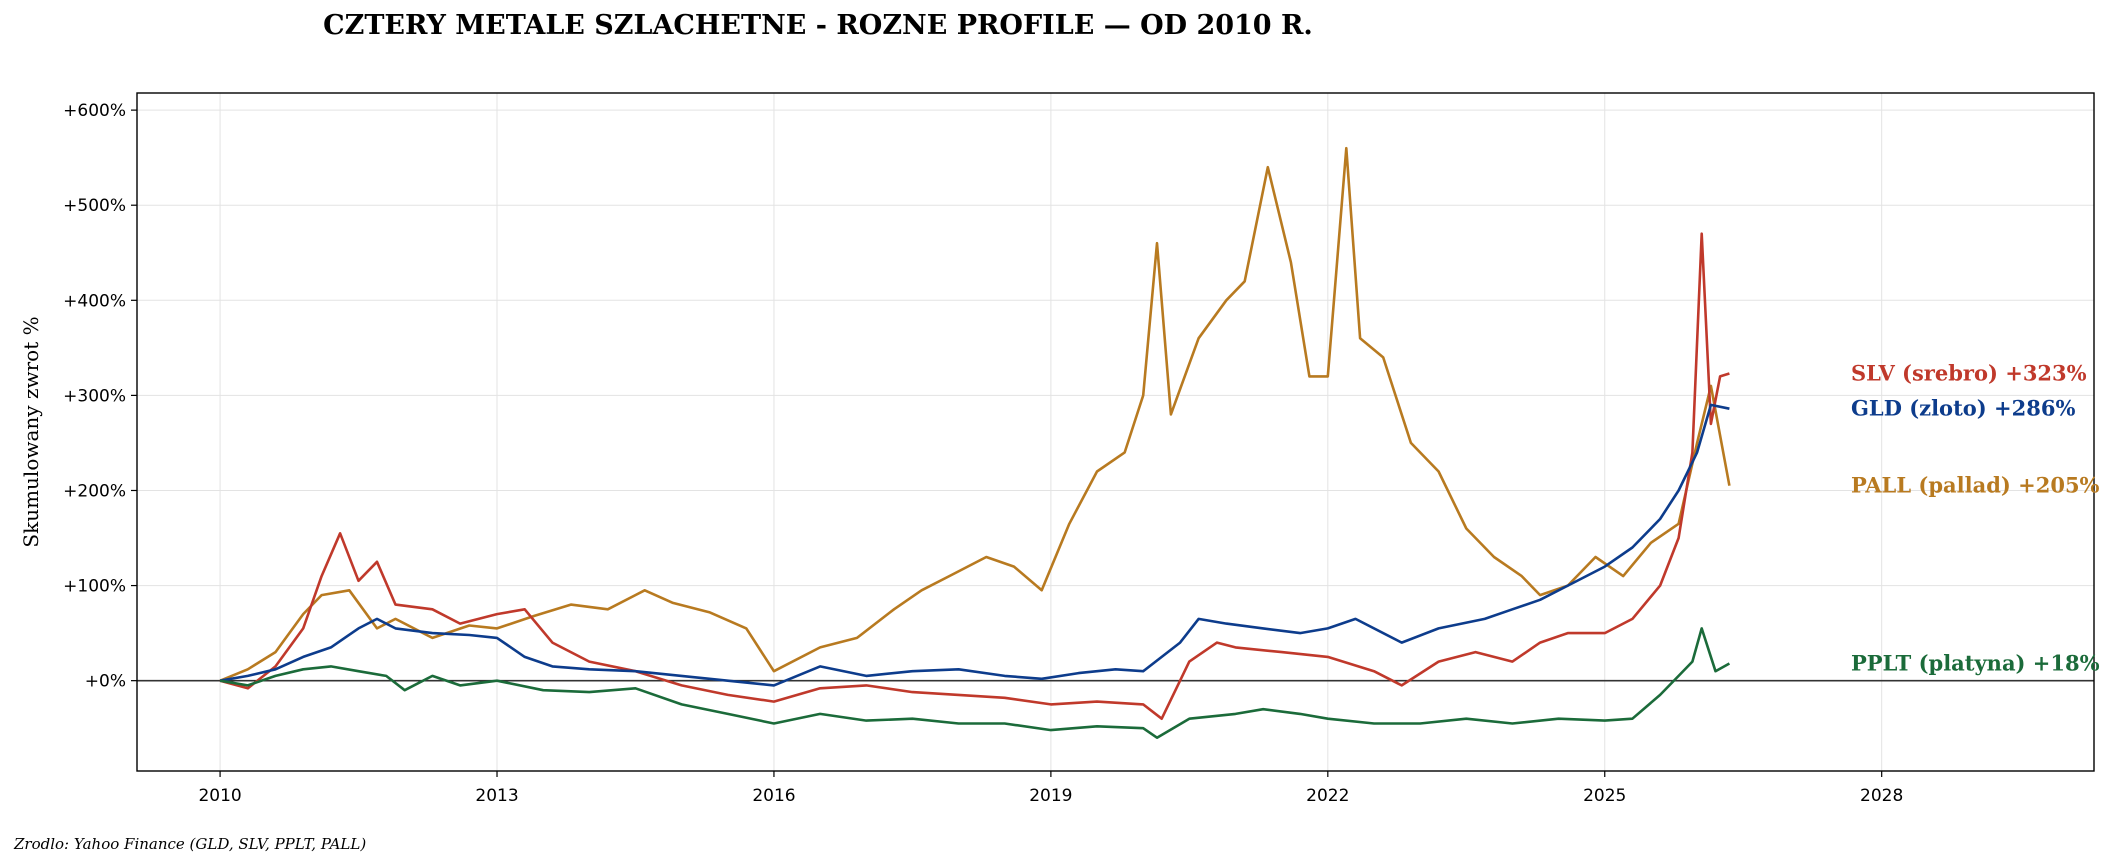  Describe the element at coordinates (94, 206) in the screenshot. I see `y-tick-label: +500%` at that location.